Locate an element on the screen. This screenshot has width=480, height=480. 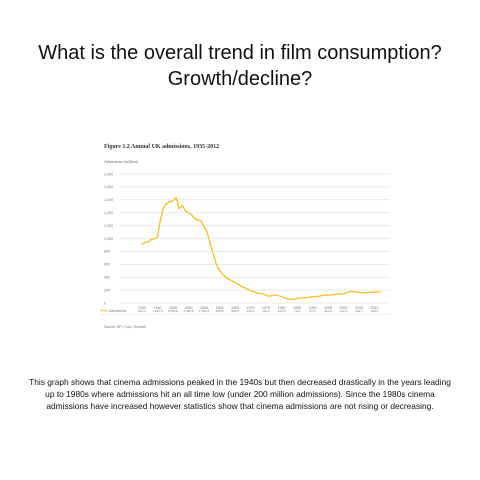
table-value: 114.6 is located at coordinates (328, 311).